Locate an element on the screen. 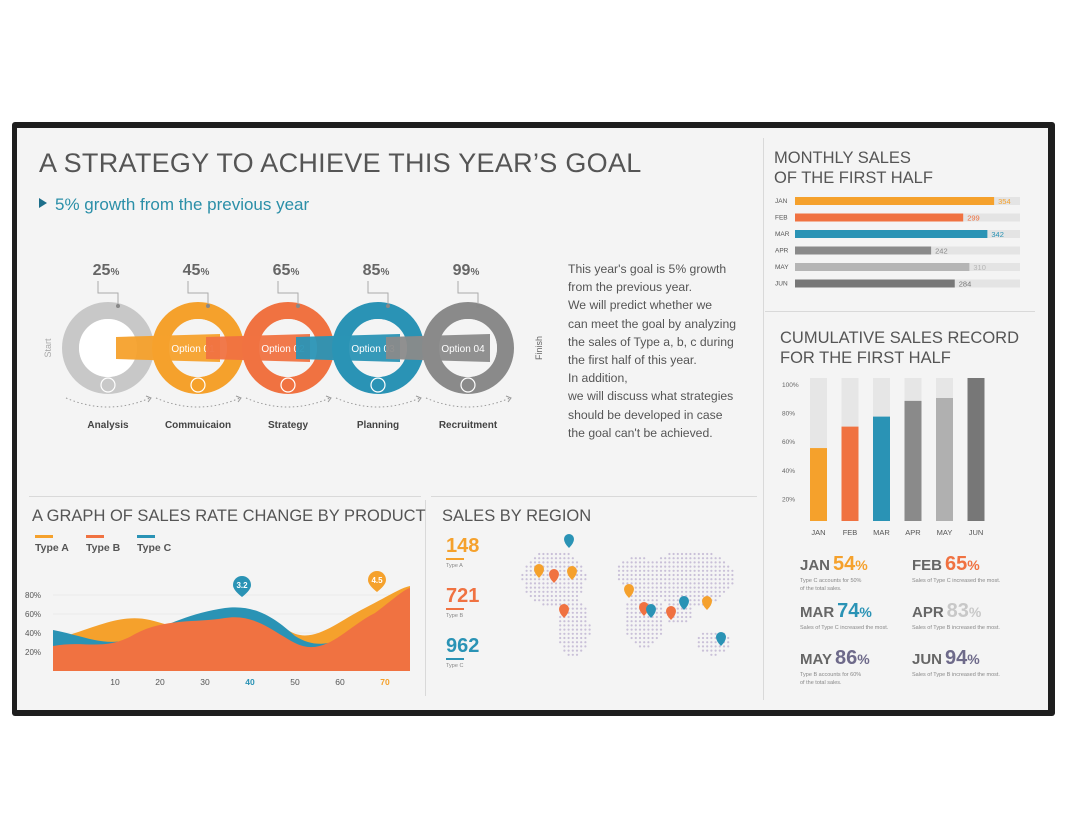 The width and height of the screenshot is (1066, 830). monthly-value: 242 is located at coordinates (941, 251).